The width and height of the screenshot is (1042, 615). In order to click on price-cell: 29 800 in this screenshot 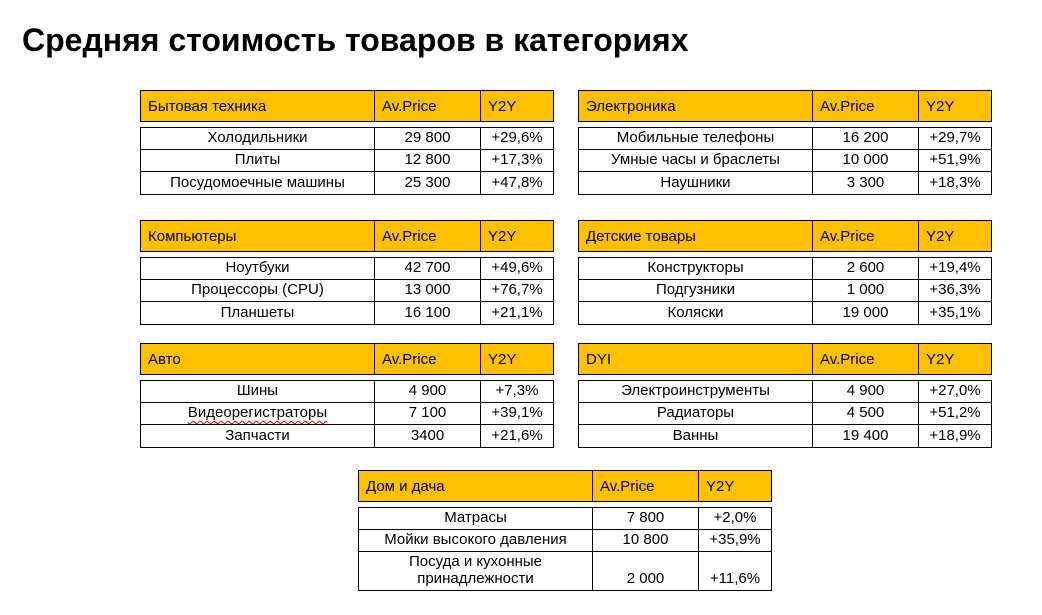, I will do `click(428, 138)`.